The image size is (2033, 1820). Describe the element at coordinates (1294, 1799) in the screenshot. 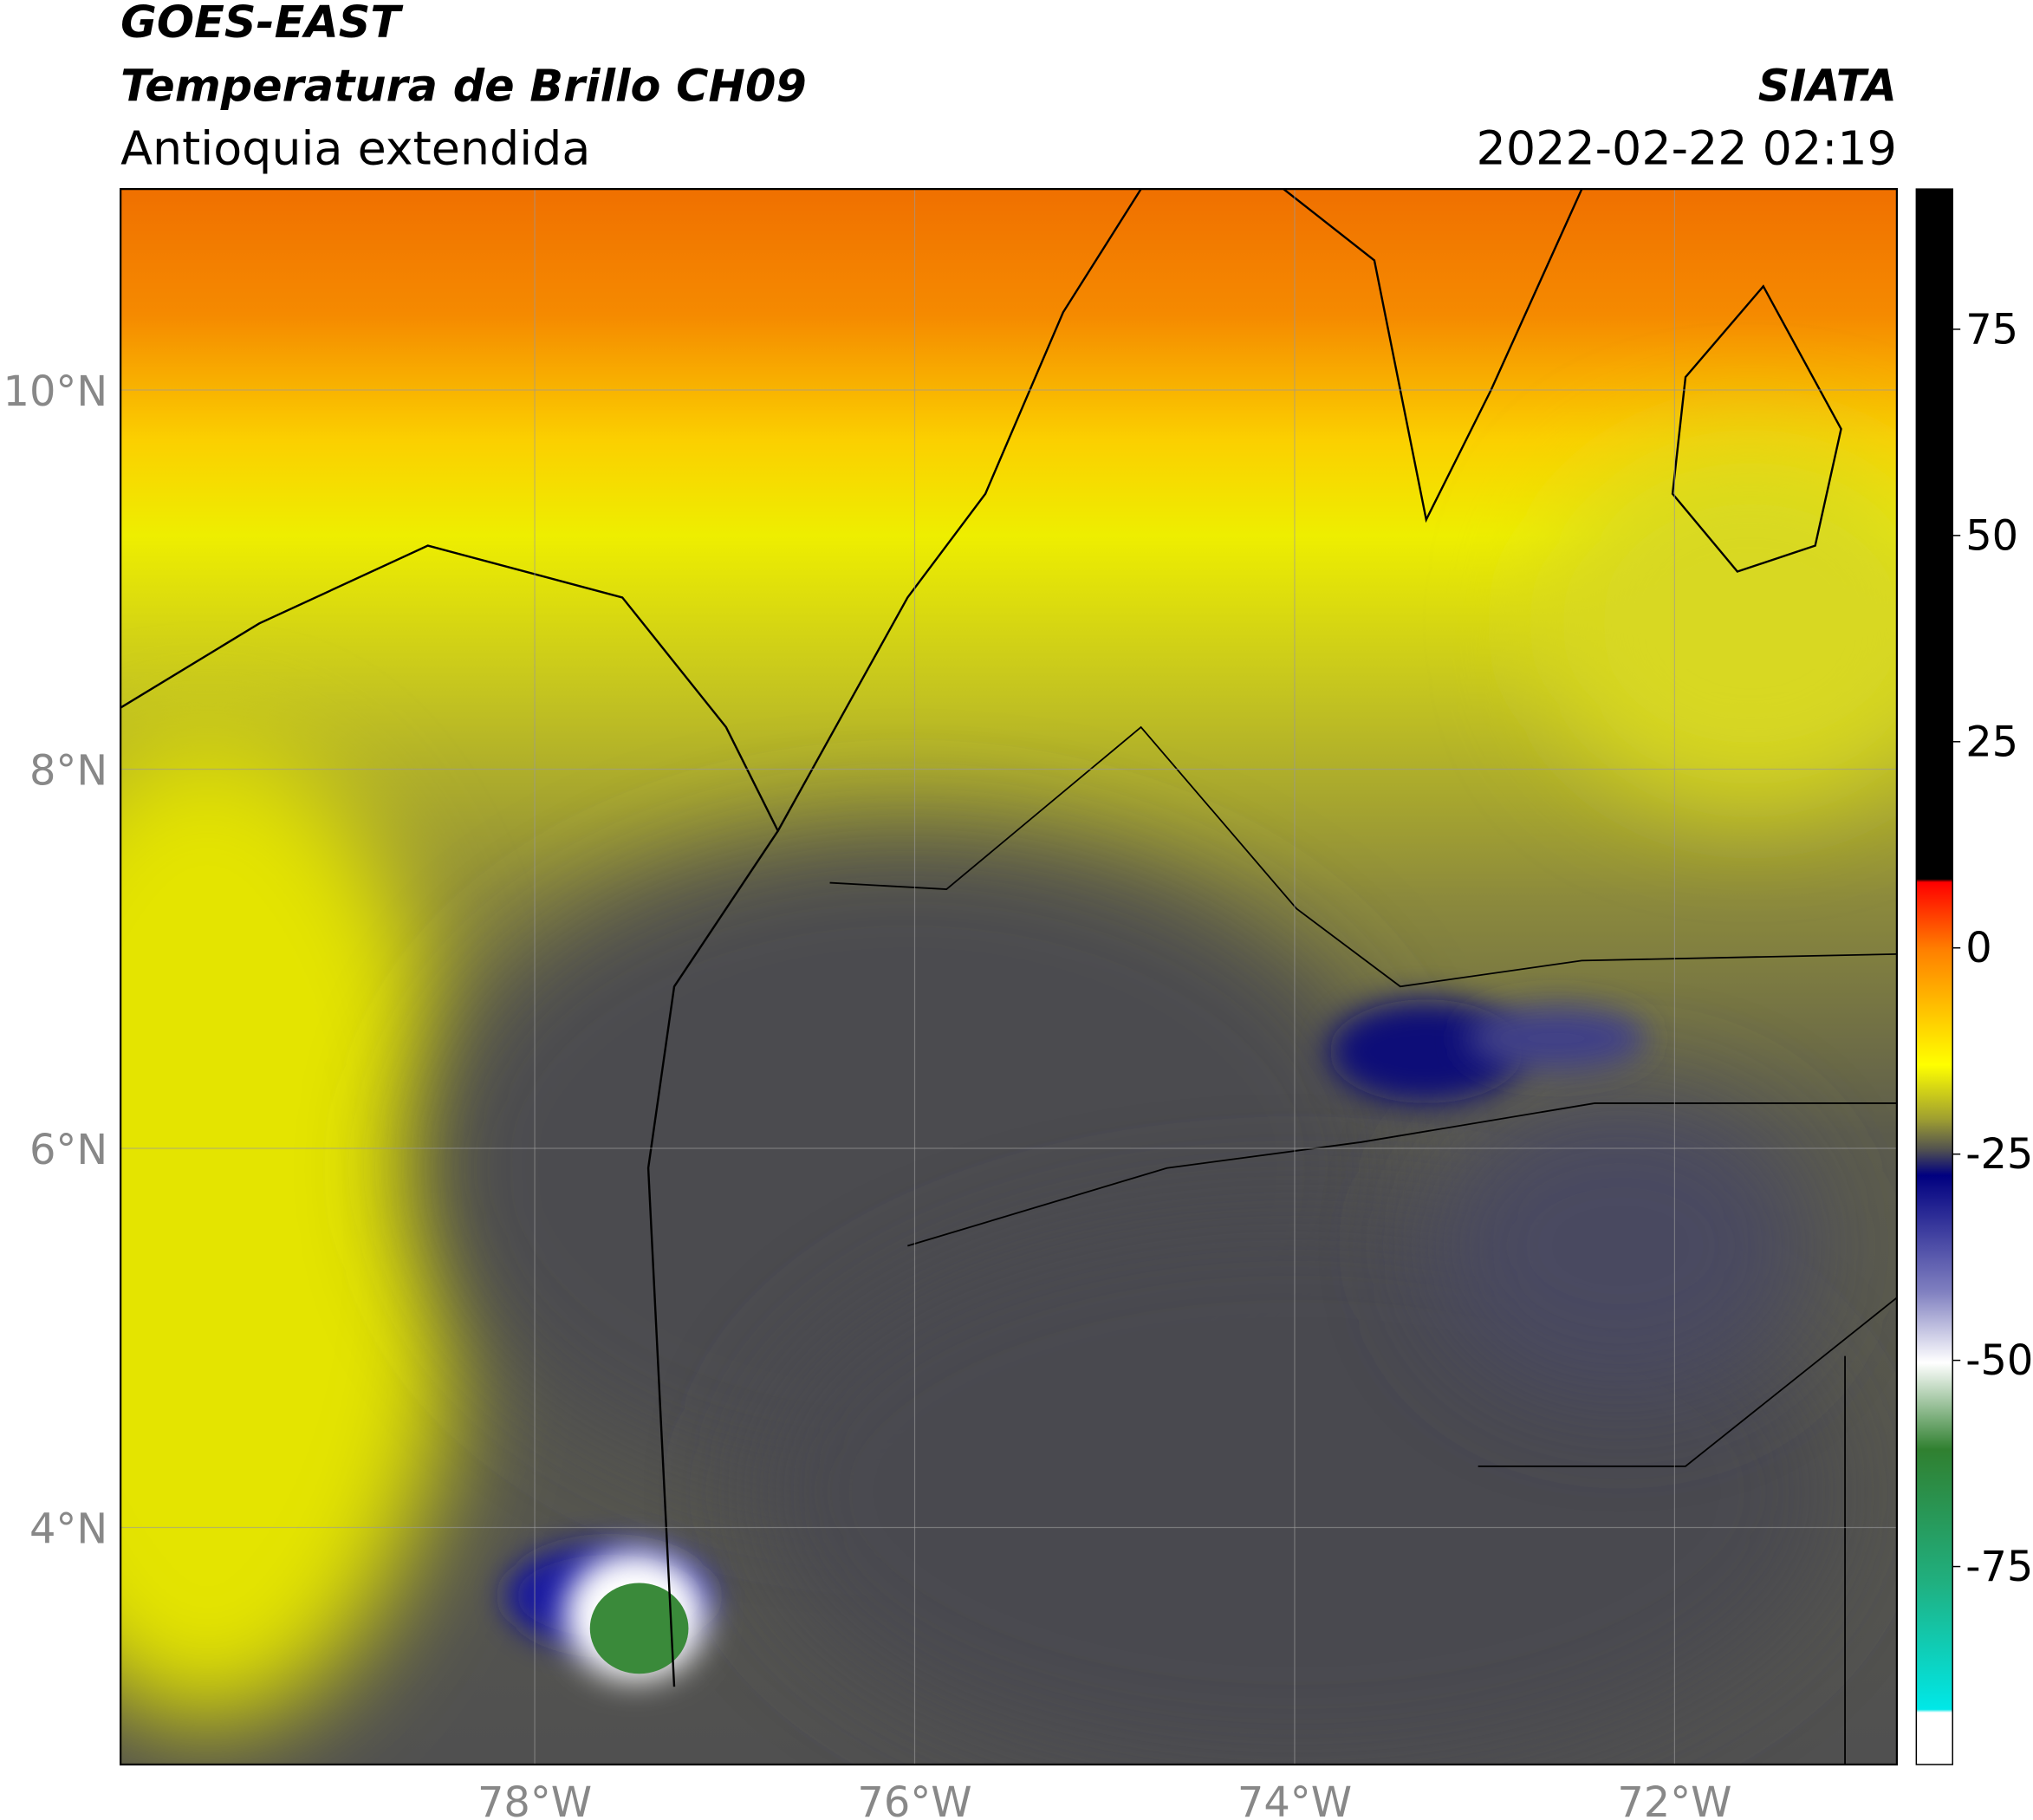

I see `x-tick-label: 74°W` at that location.